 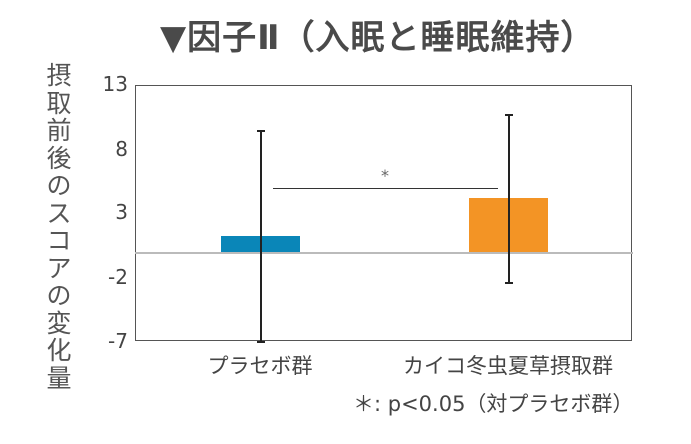 What do you see at coordinates (384, 253) in the screenshot?
I see `zero-line` at bounding box center [384, 253].